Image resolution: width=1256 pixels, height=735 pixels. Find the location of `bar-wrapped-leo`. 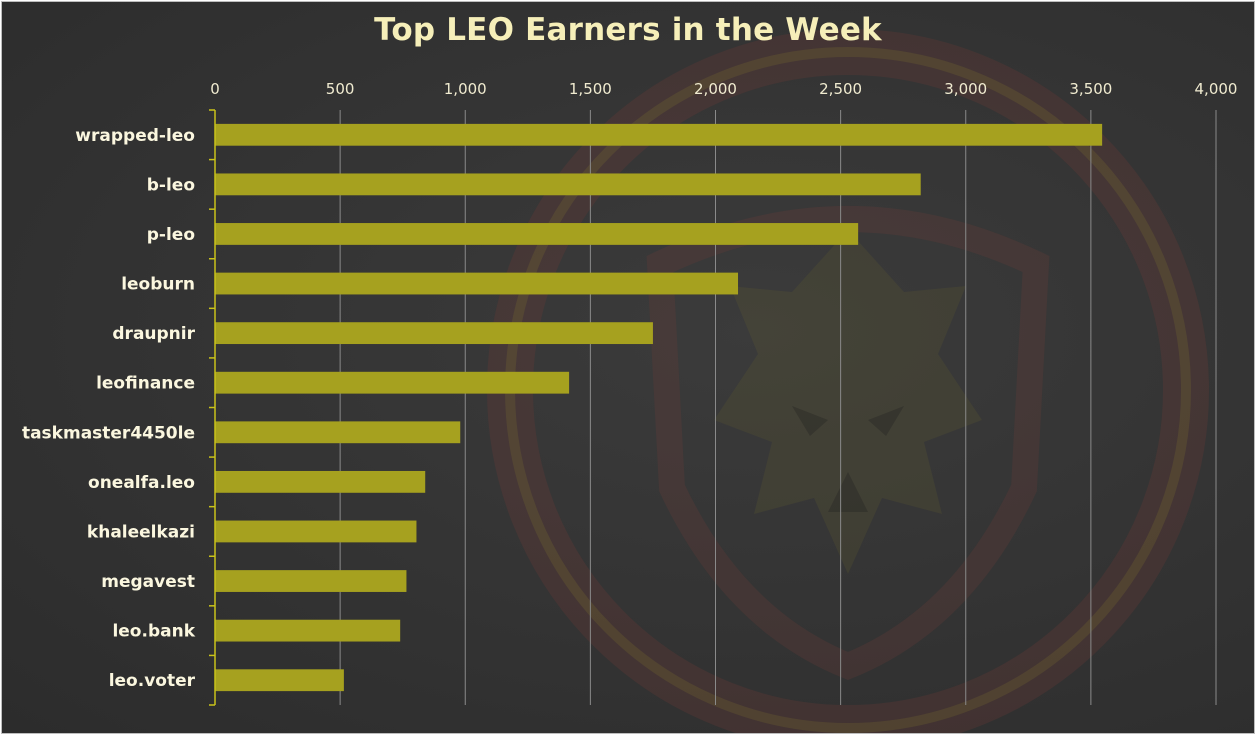

bar-wrapped-leo is located at coordinates (659, 134).